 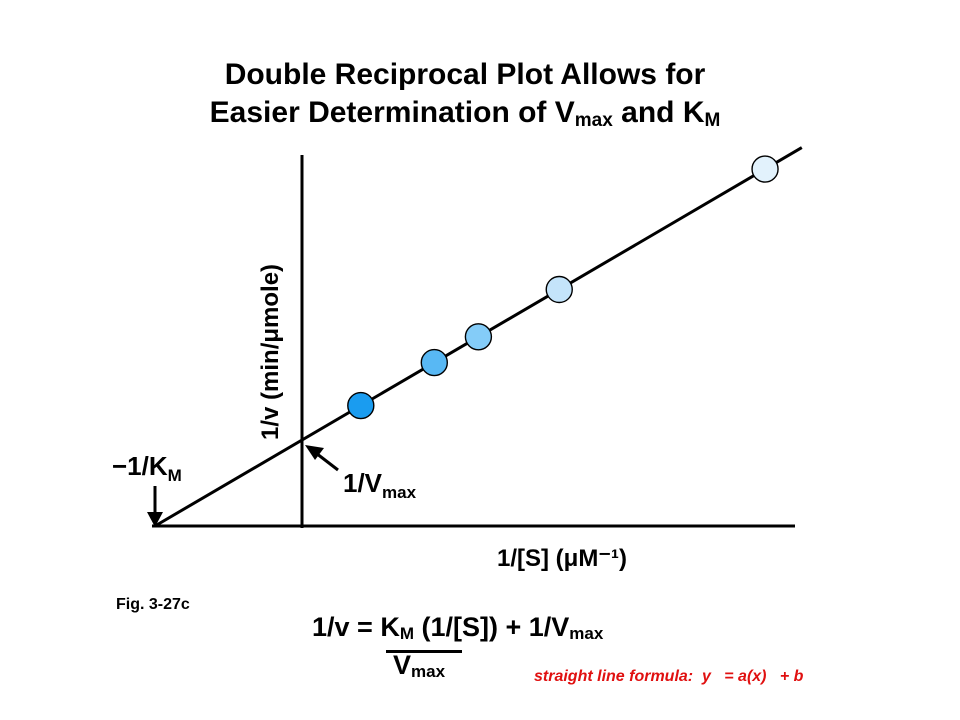 What do you see at coordinates (270, 352) in the screenshot?
I see `y-axis-label: 1/v (min/μmole)` at bounding box center [270, 352].